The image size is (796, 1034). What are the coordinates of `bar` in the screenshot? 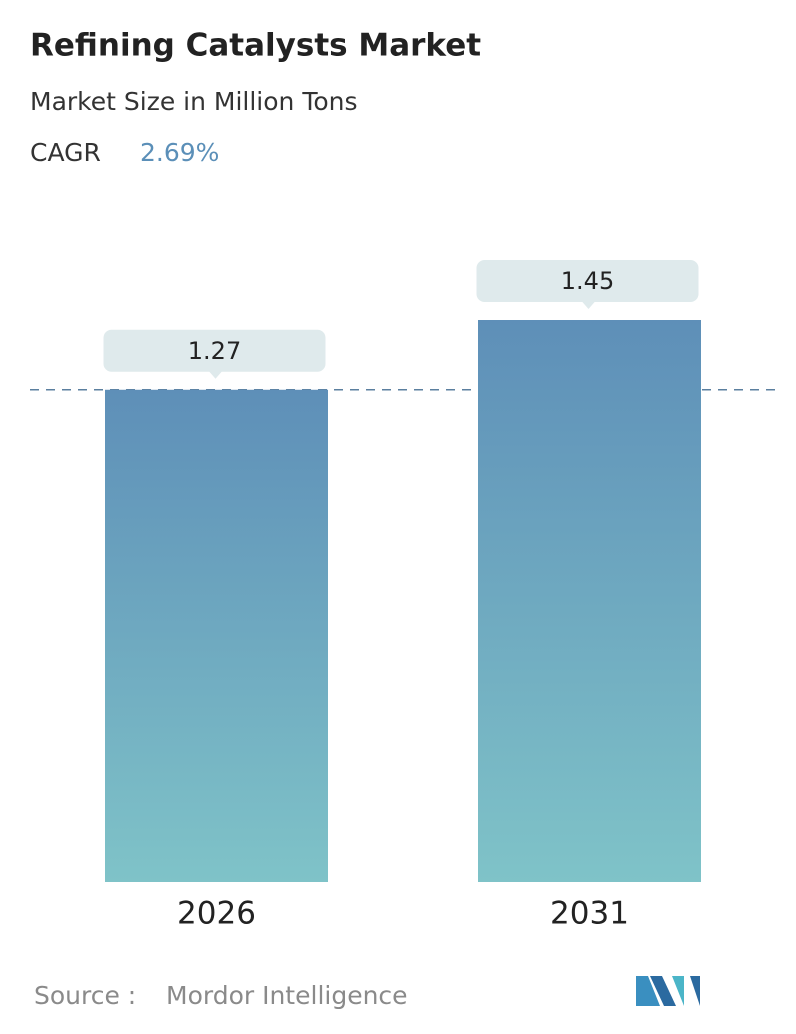 It's located at (216, 635).